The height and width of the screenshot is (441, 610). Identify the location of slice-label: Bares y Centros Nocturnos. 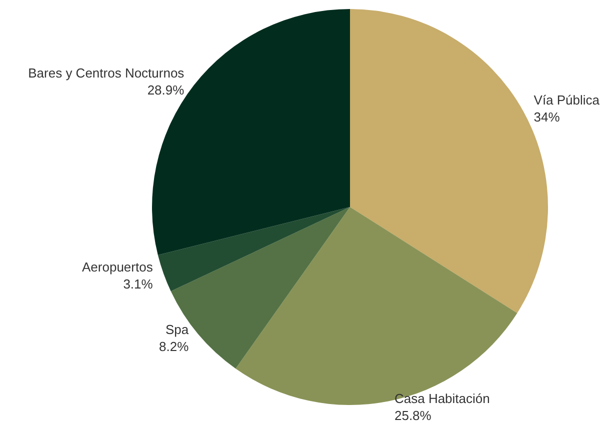
(106, 72).